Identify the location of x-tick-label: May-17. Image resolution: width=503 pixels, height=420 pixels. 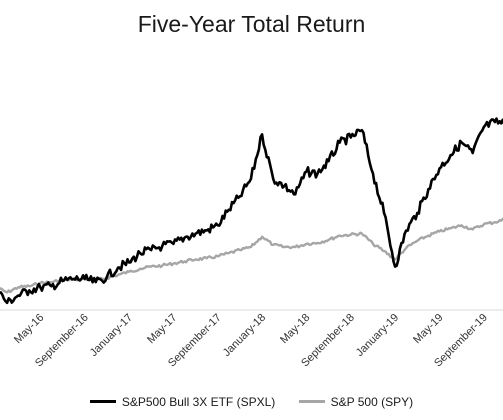
(162, 329).